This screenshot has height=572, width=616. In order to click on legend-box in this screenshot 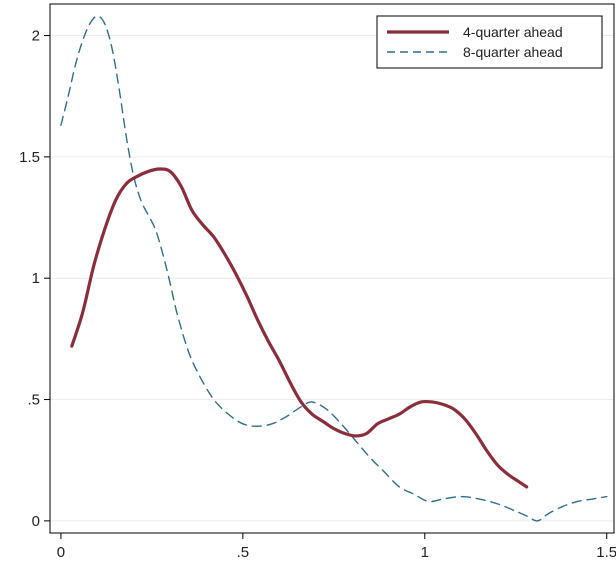, I will do `click(489, 42)`.